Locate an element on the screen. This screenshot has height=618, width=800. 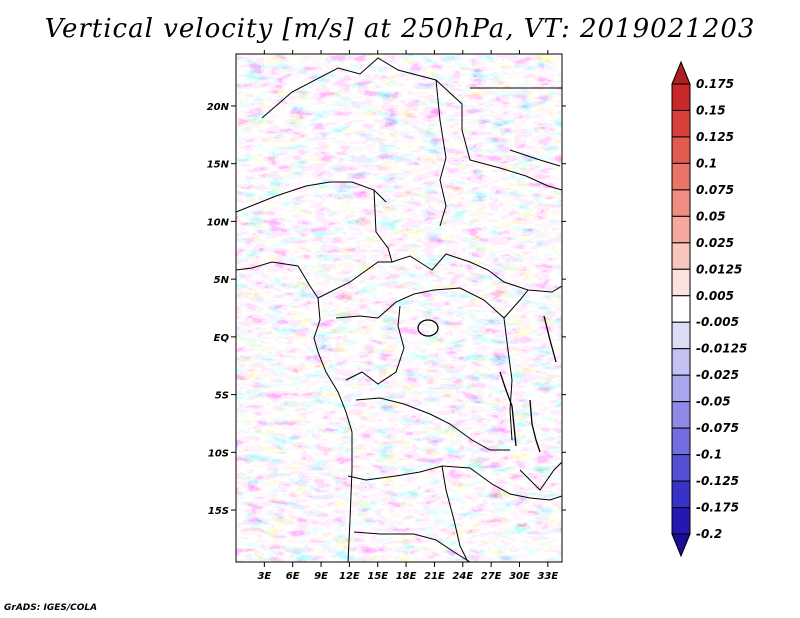
x-tick-label: 21E is located at coordinates (434, 576).